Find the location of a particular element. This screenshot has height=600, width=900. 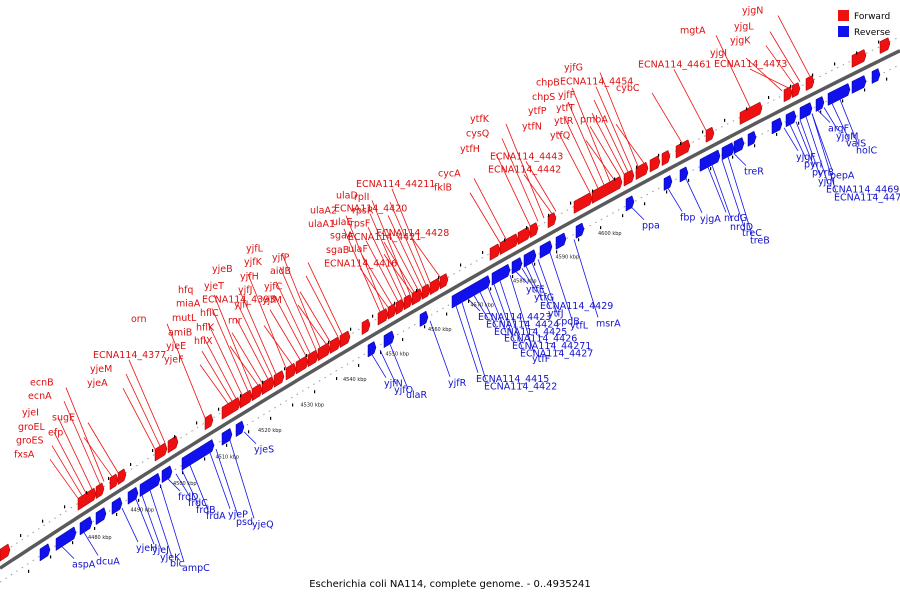

forward-gene-label: ECNA114_4473 is located at coordinates (750, 64).